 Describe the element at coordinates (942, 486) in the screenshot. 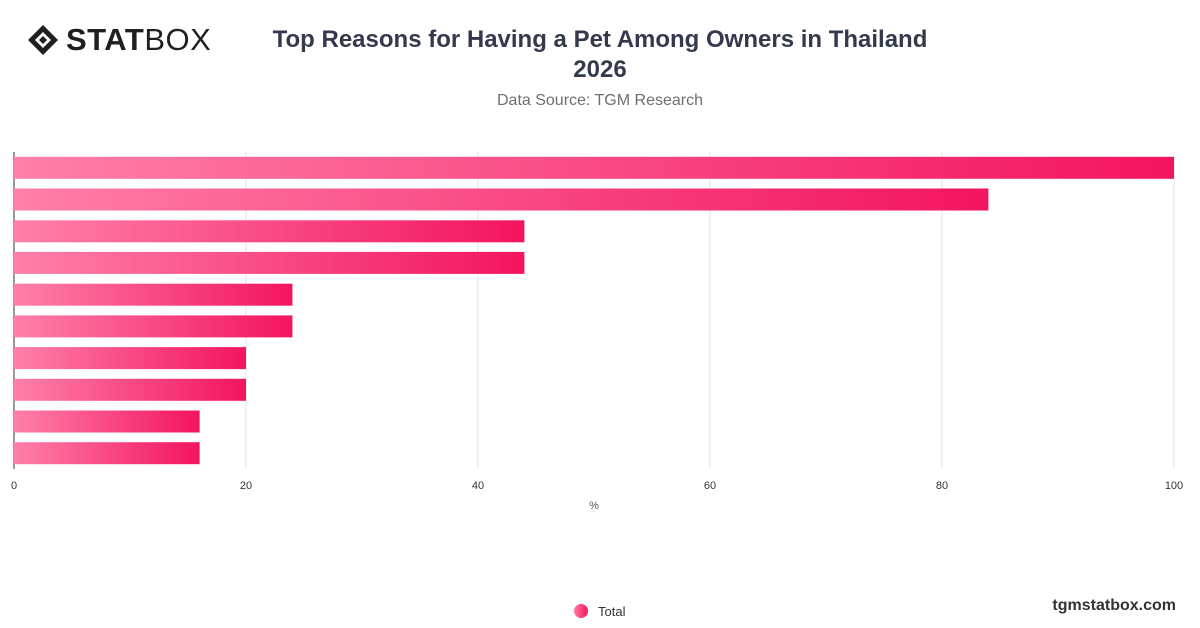

I see `x-tick-label: 80` at that location.